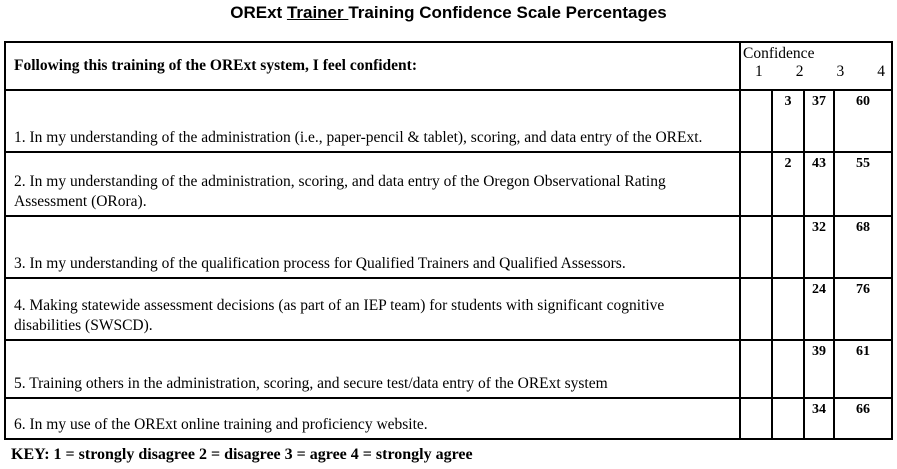 This screenshot has width=897, height=469. I want to click on value-cell-2: 2, so click(788, 184).